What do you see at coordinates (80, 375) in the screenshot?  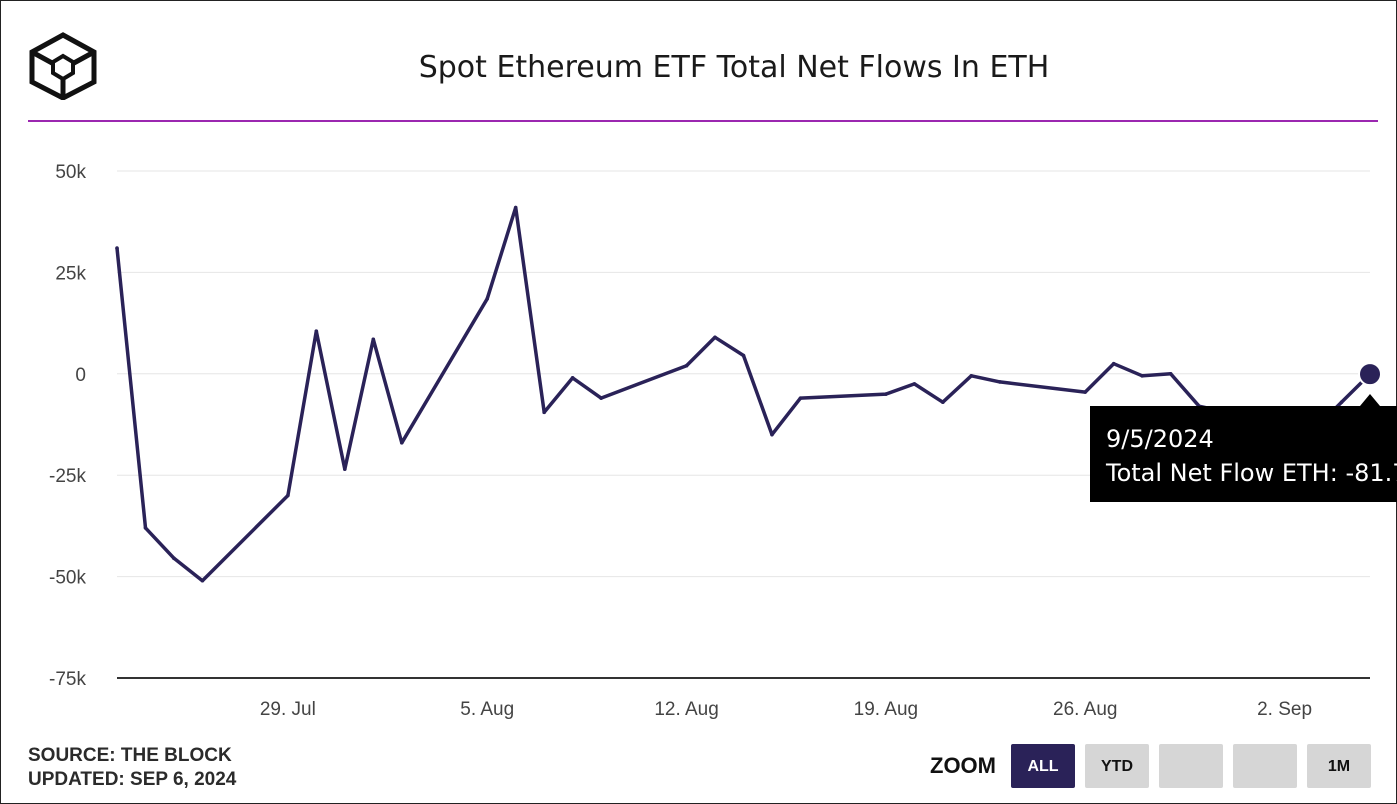 I see `y-tick-label: 0` at bounding box center [80, 375].